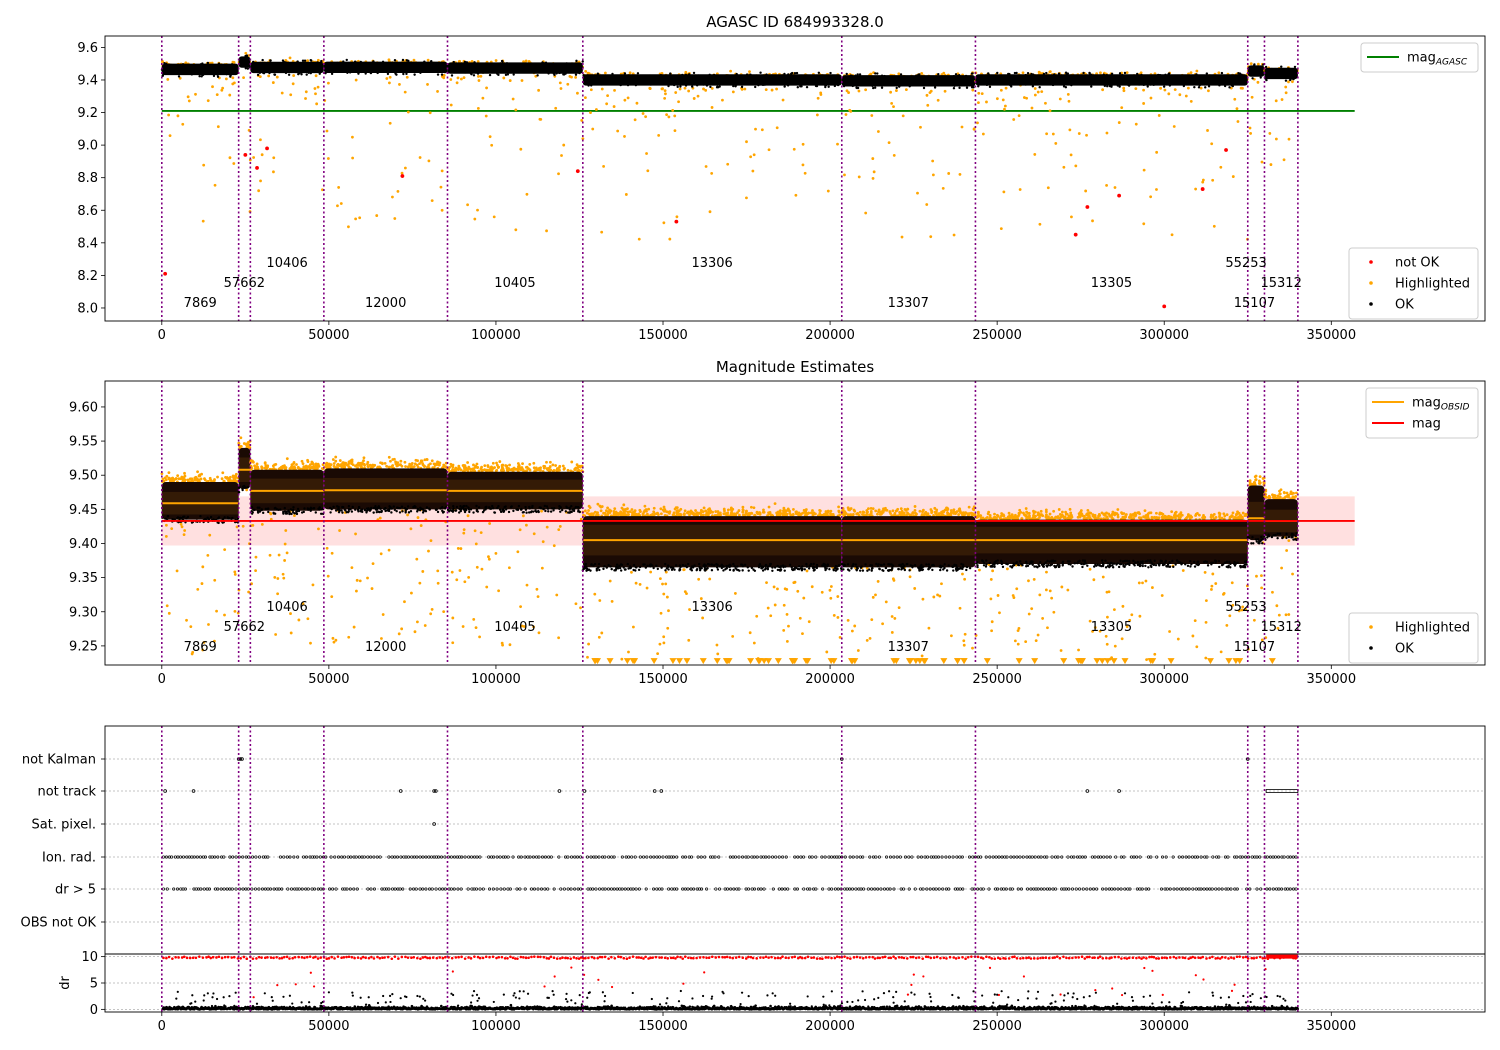  What do you see at coordinates (795, 22) in the screenshot?
I see `top-panel-title: AGASC ID 684993328.0` at bounding box center [795, 22].